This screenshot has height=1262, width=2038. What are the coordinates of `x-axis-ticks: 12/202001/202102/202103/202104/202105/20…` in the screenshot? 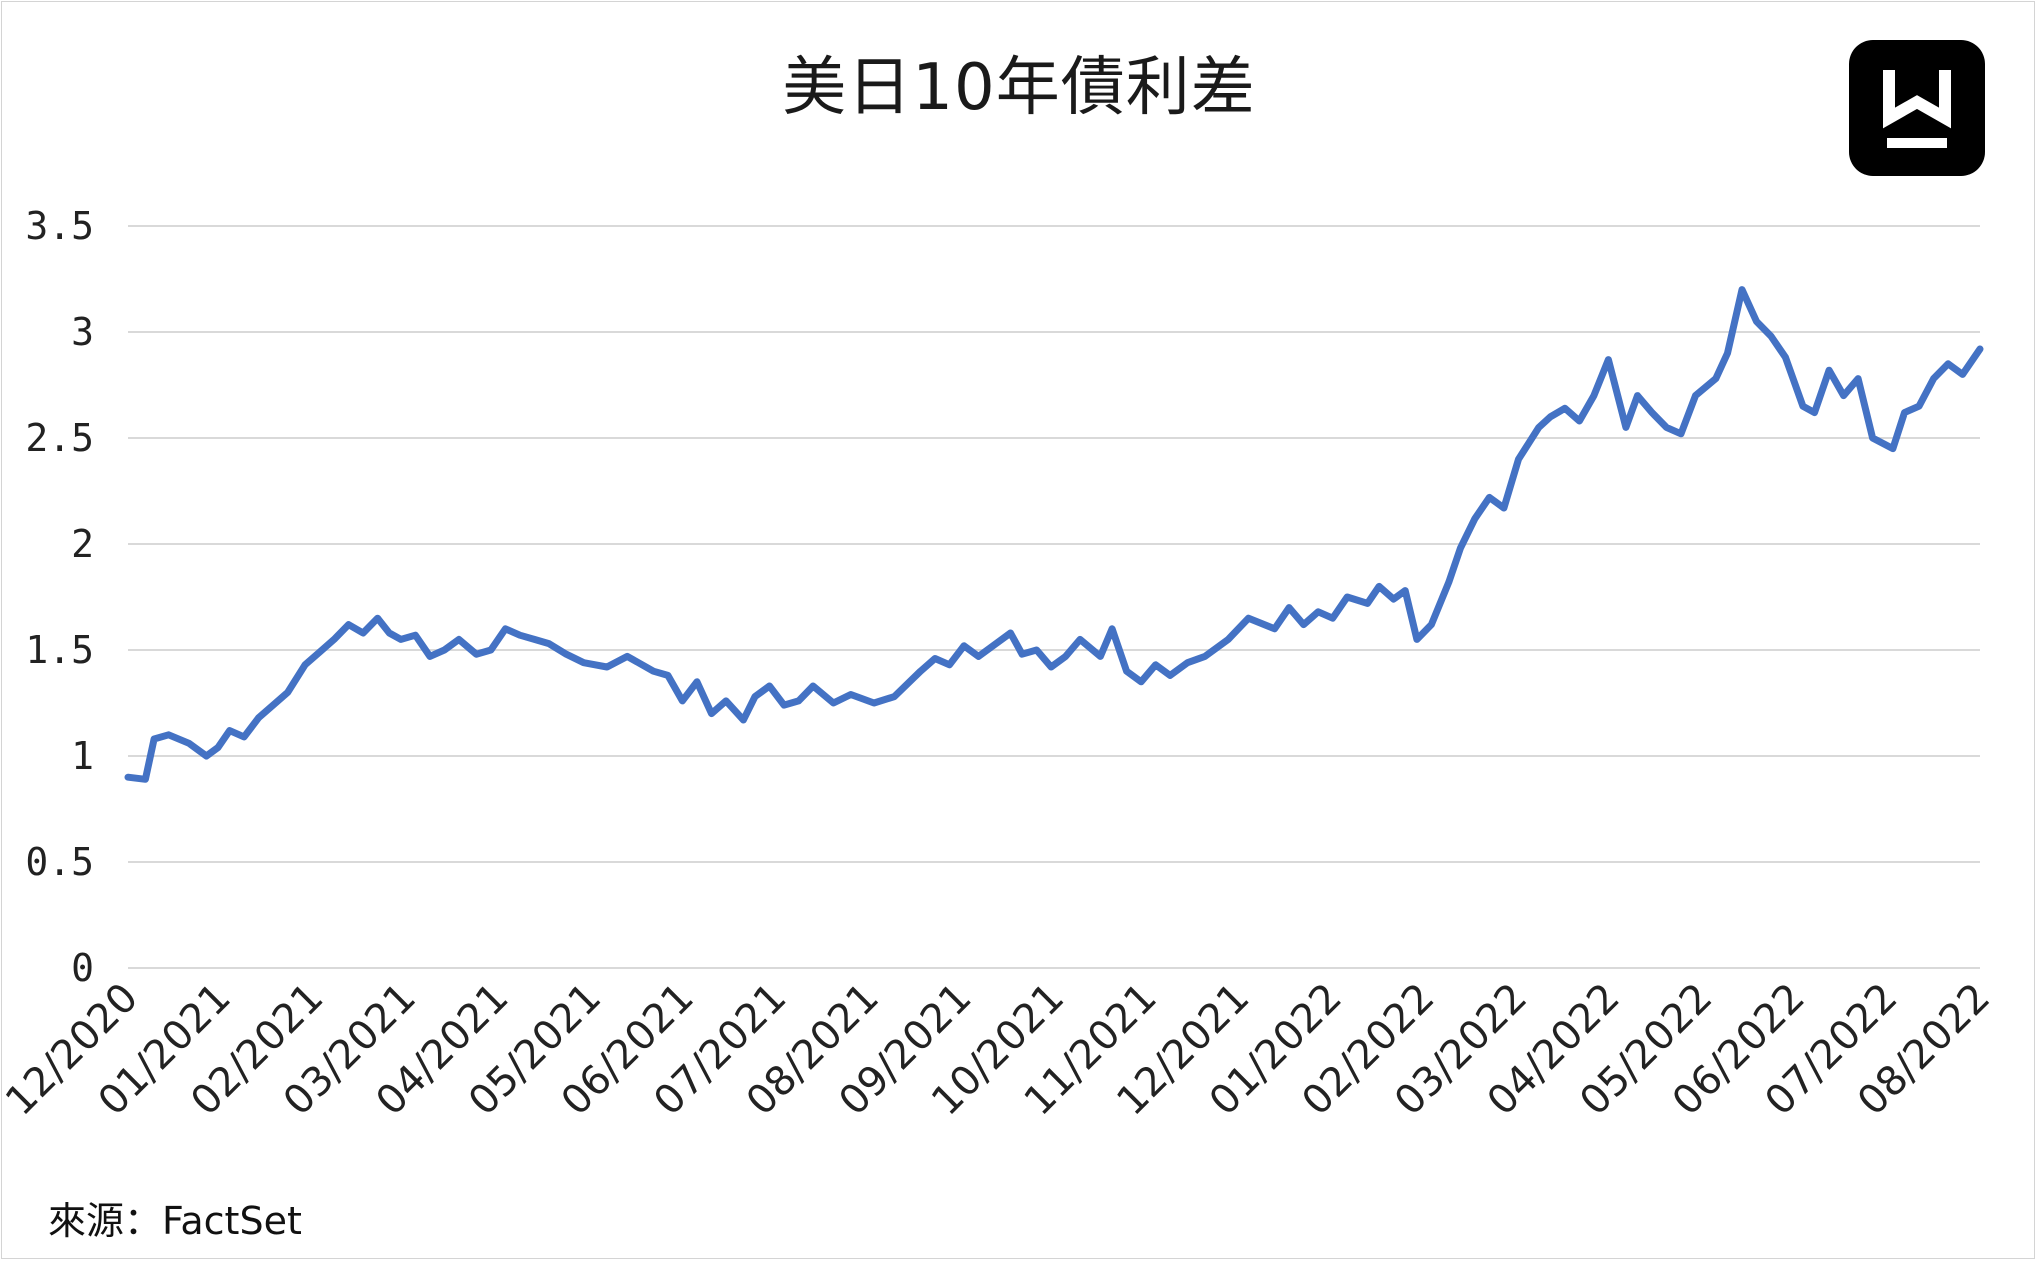 It's located at (999, 1050).